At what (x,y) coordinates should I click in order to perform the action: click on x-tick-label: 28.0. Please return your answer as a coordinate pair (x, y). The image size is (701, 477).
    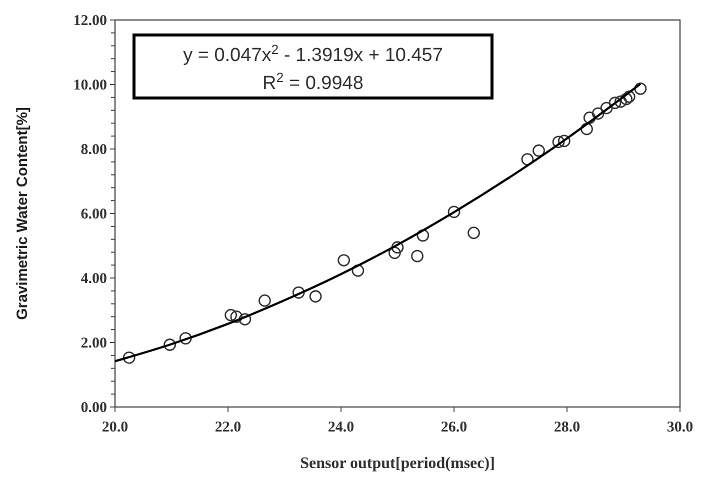
    Looking at the image, I should click on (567, 428).